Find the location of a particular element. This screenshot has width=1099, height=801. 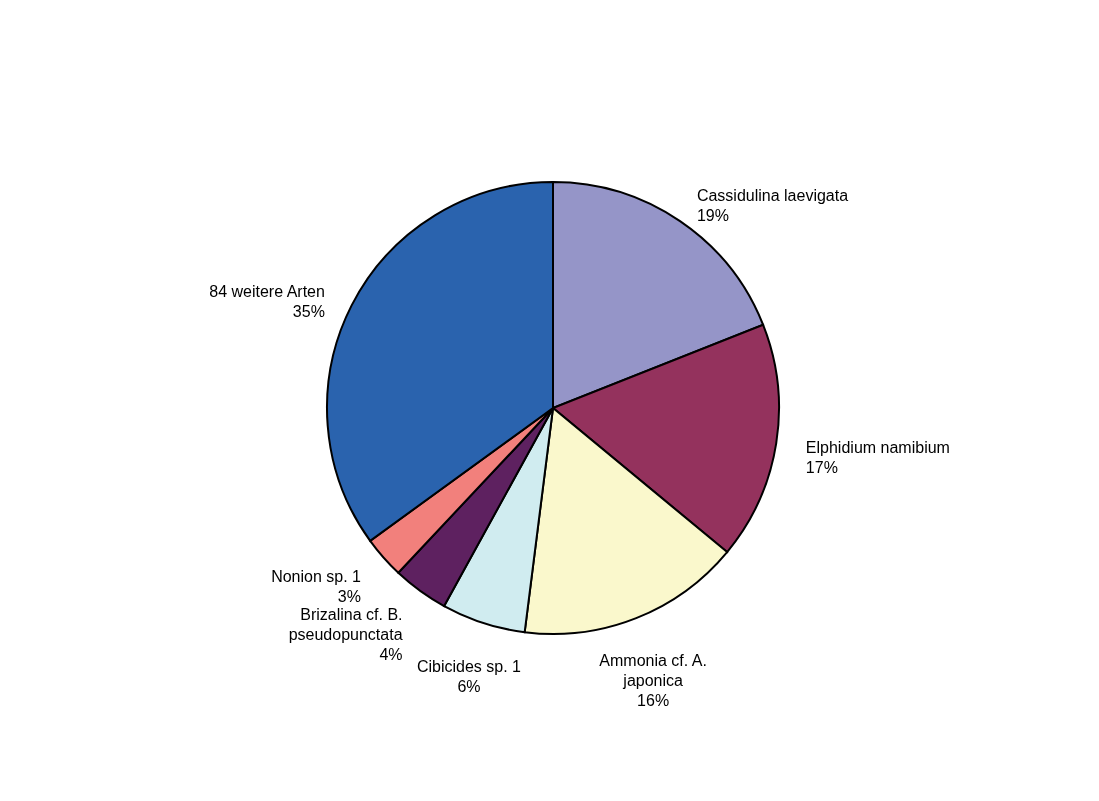

slice-label: Cassidulina laevigata is located at coordinates (772, 196).